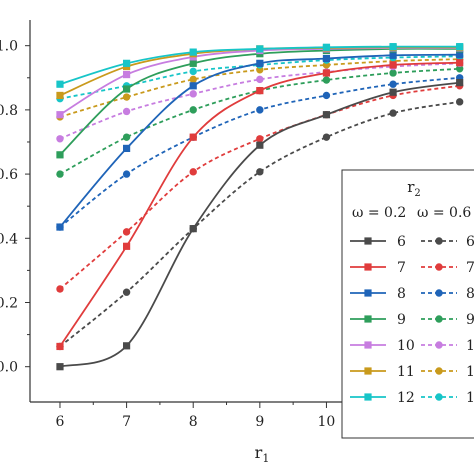 This screenshot has height=474, width=474. What do you see at coordinates (401, 294) in the screenshot?
I see `legend-label-solid-8: 8` at bounding box center [401, 294].